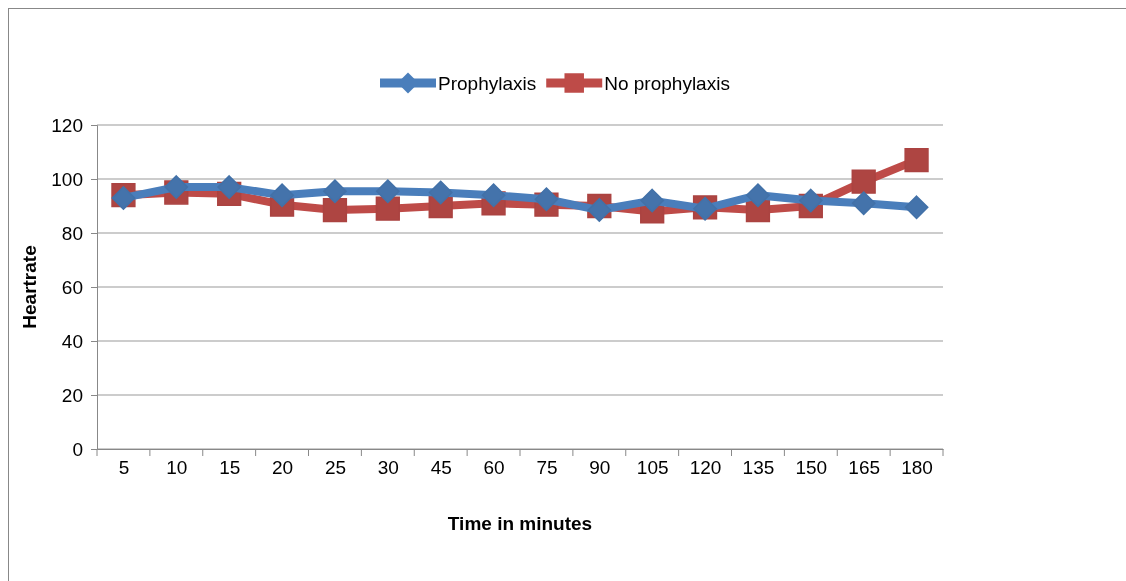 The height and width of the screenshot is (581, 1126). Describe the element at coordinates (230, 468) in the screenshot. I see `x-tick-label: 15` at that location.